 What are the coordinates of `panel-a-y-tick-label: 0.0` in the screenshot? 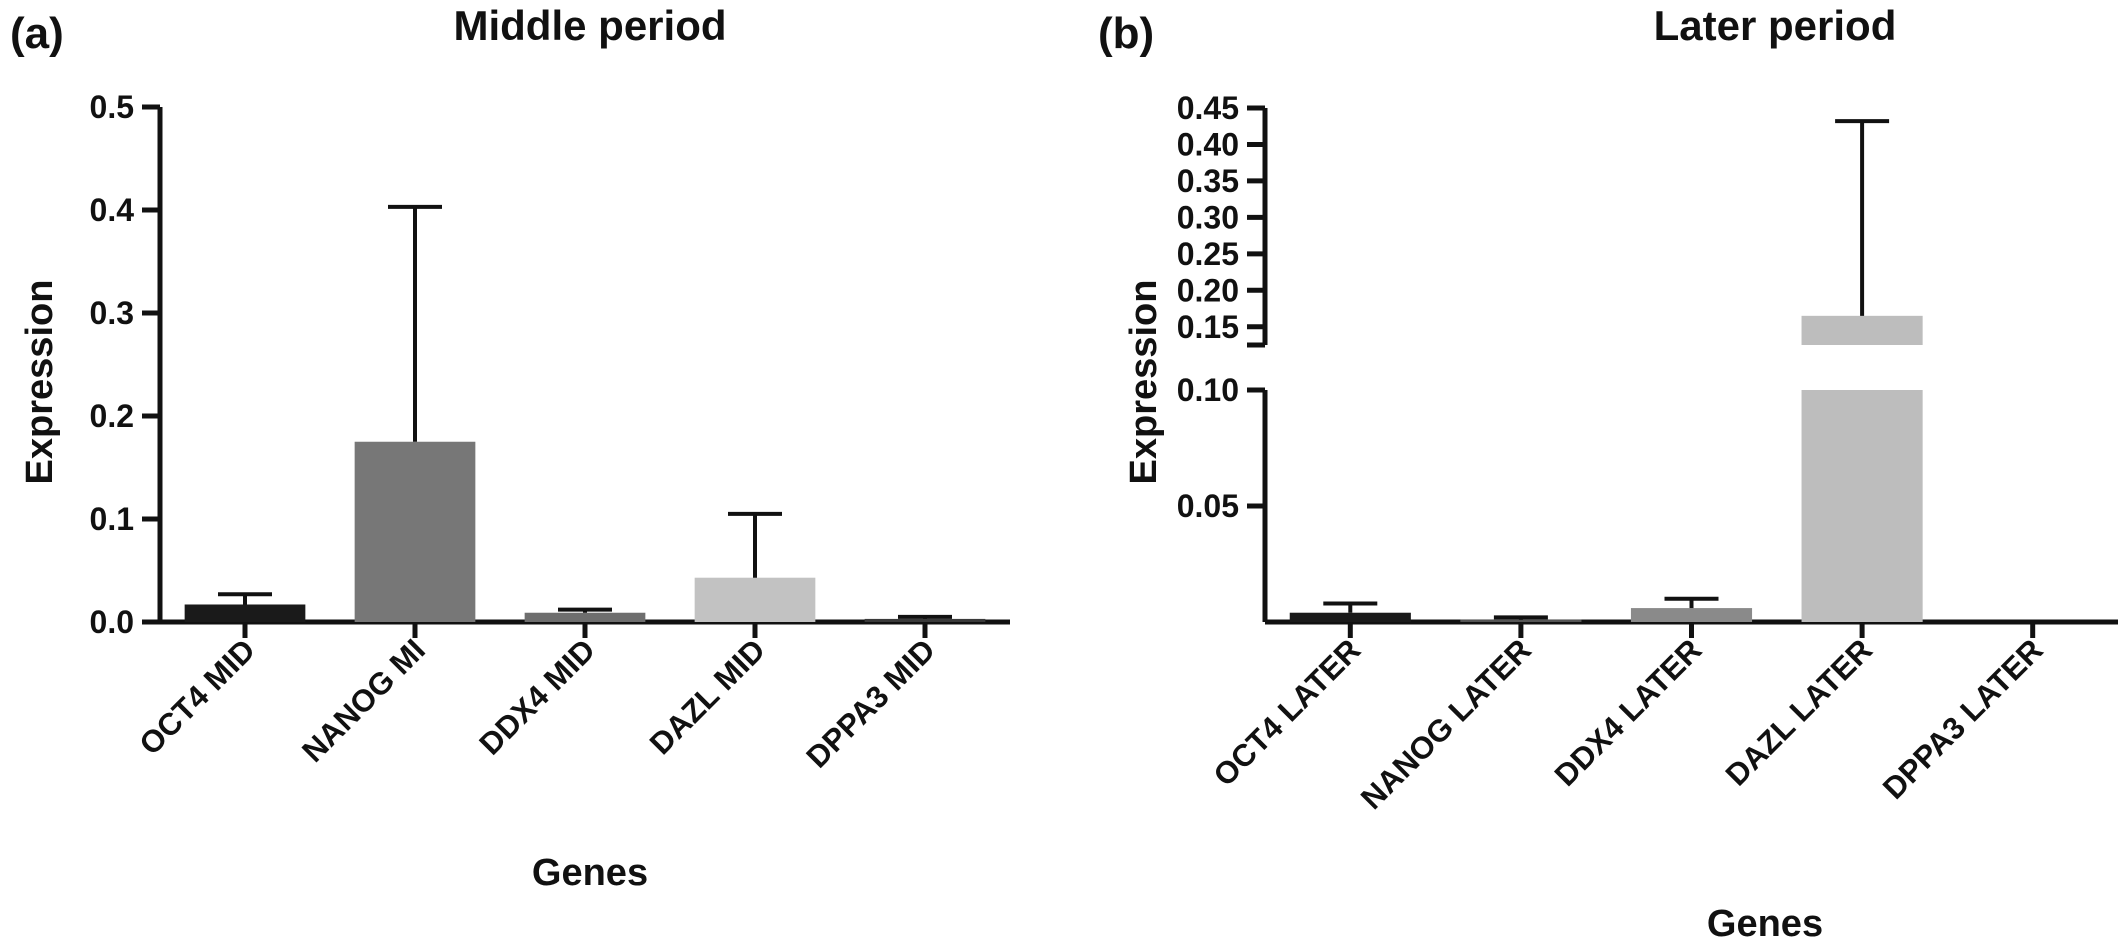 It's located at (112, 622).